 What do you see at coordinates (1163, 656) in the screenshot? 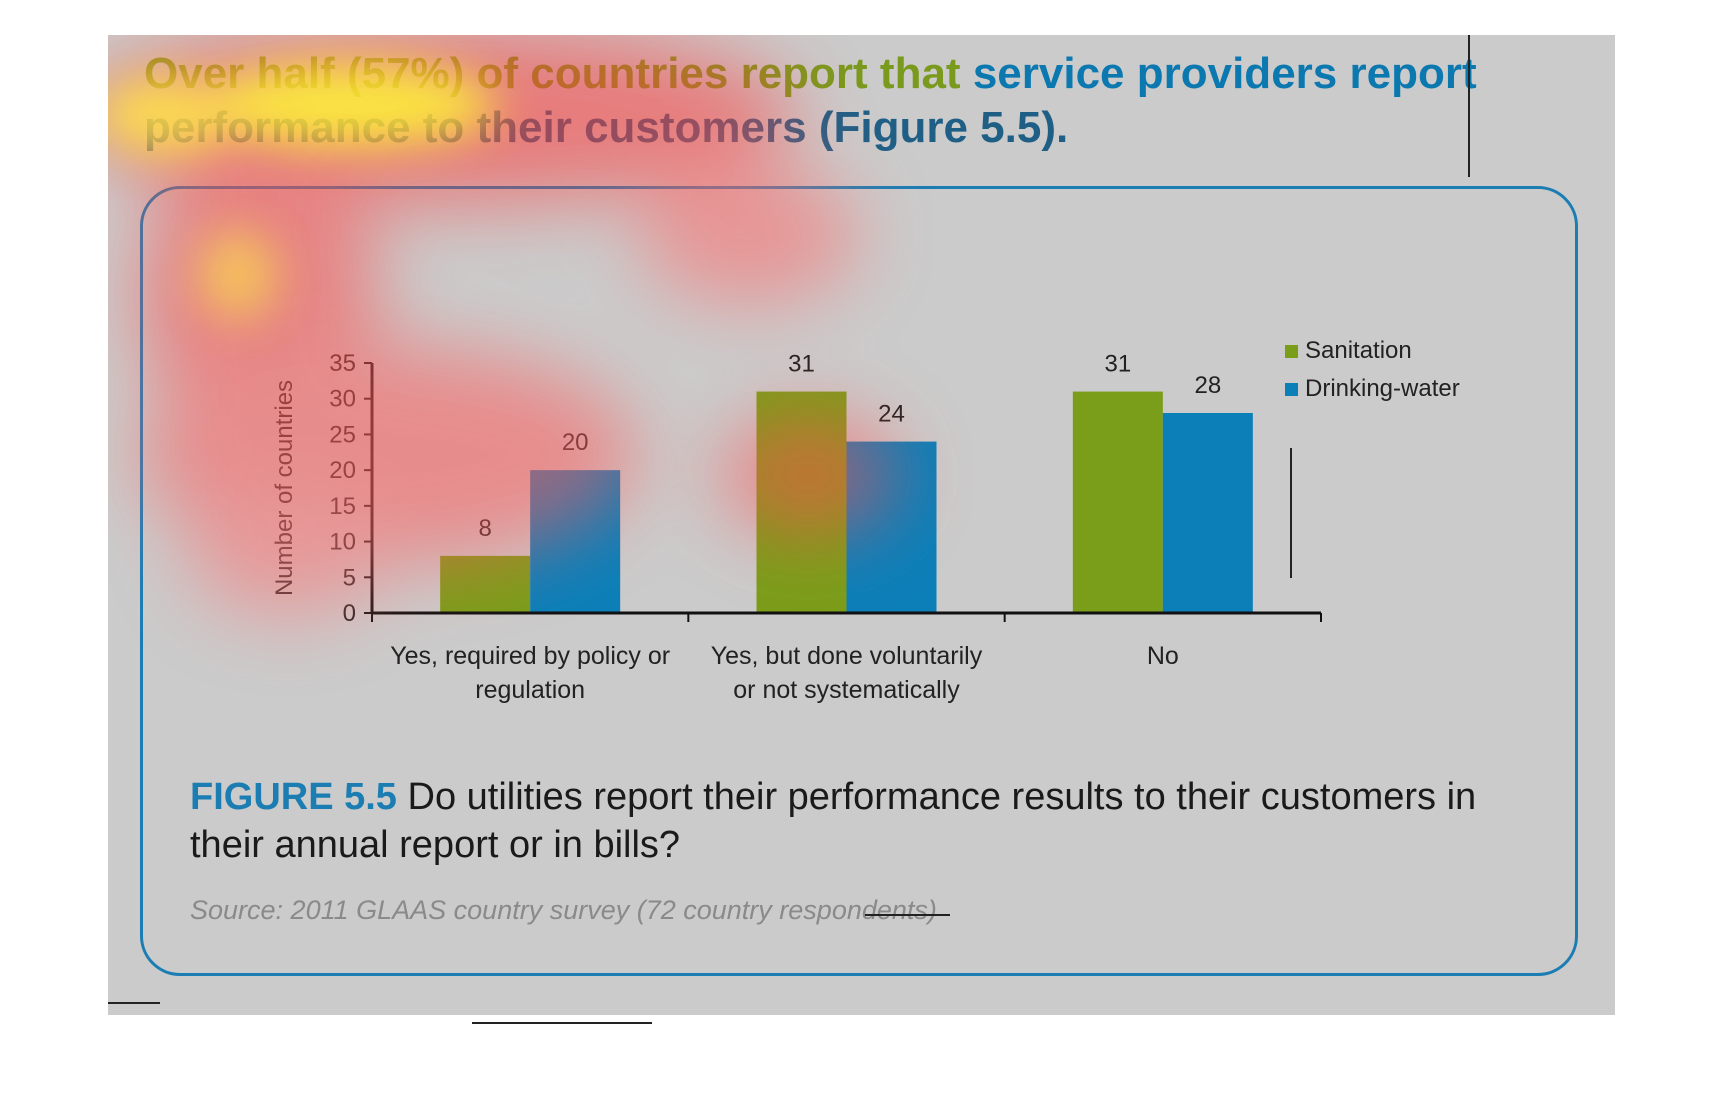
I see `x-category-label-2: No` at bounding box center [1163, 656].